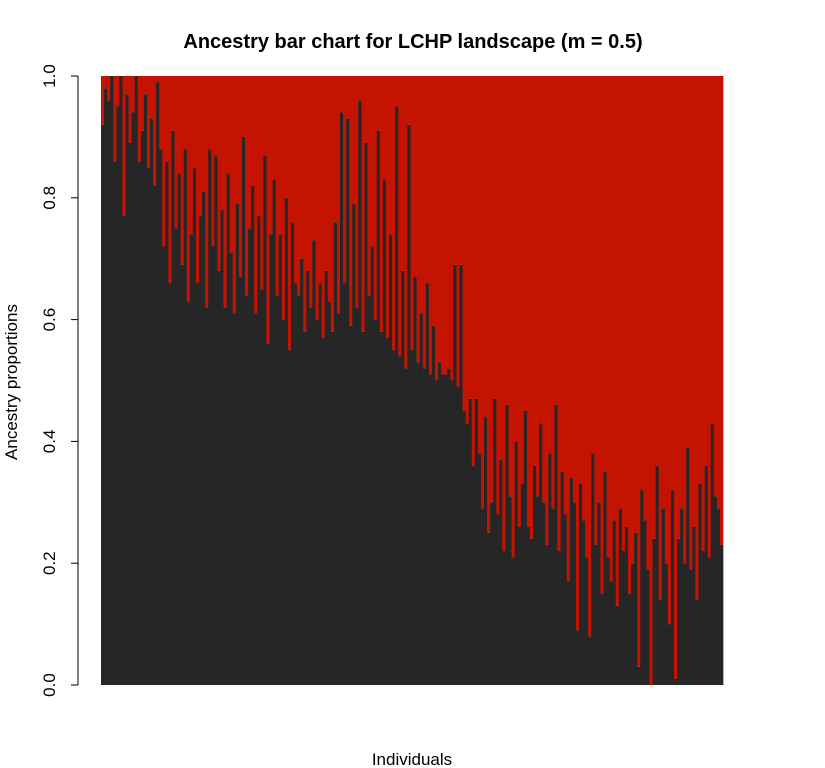 This screenshot has width=825, height=768. What do you see at coordinates (49, 76) in the screenshot?
I see `y-tick-label: 1.0` at bounding box center [49, 76].